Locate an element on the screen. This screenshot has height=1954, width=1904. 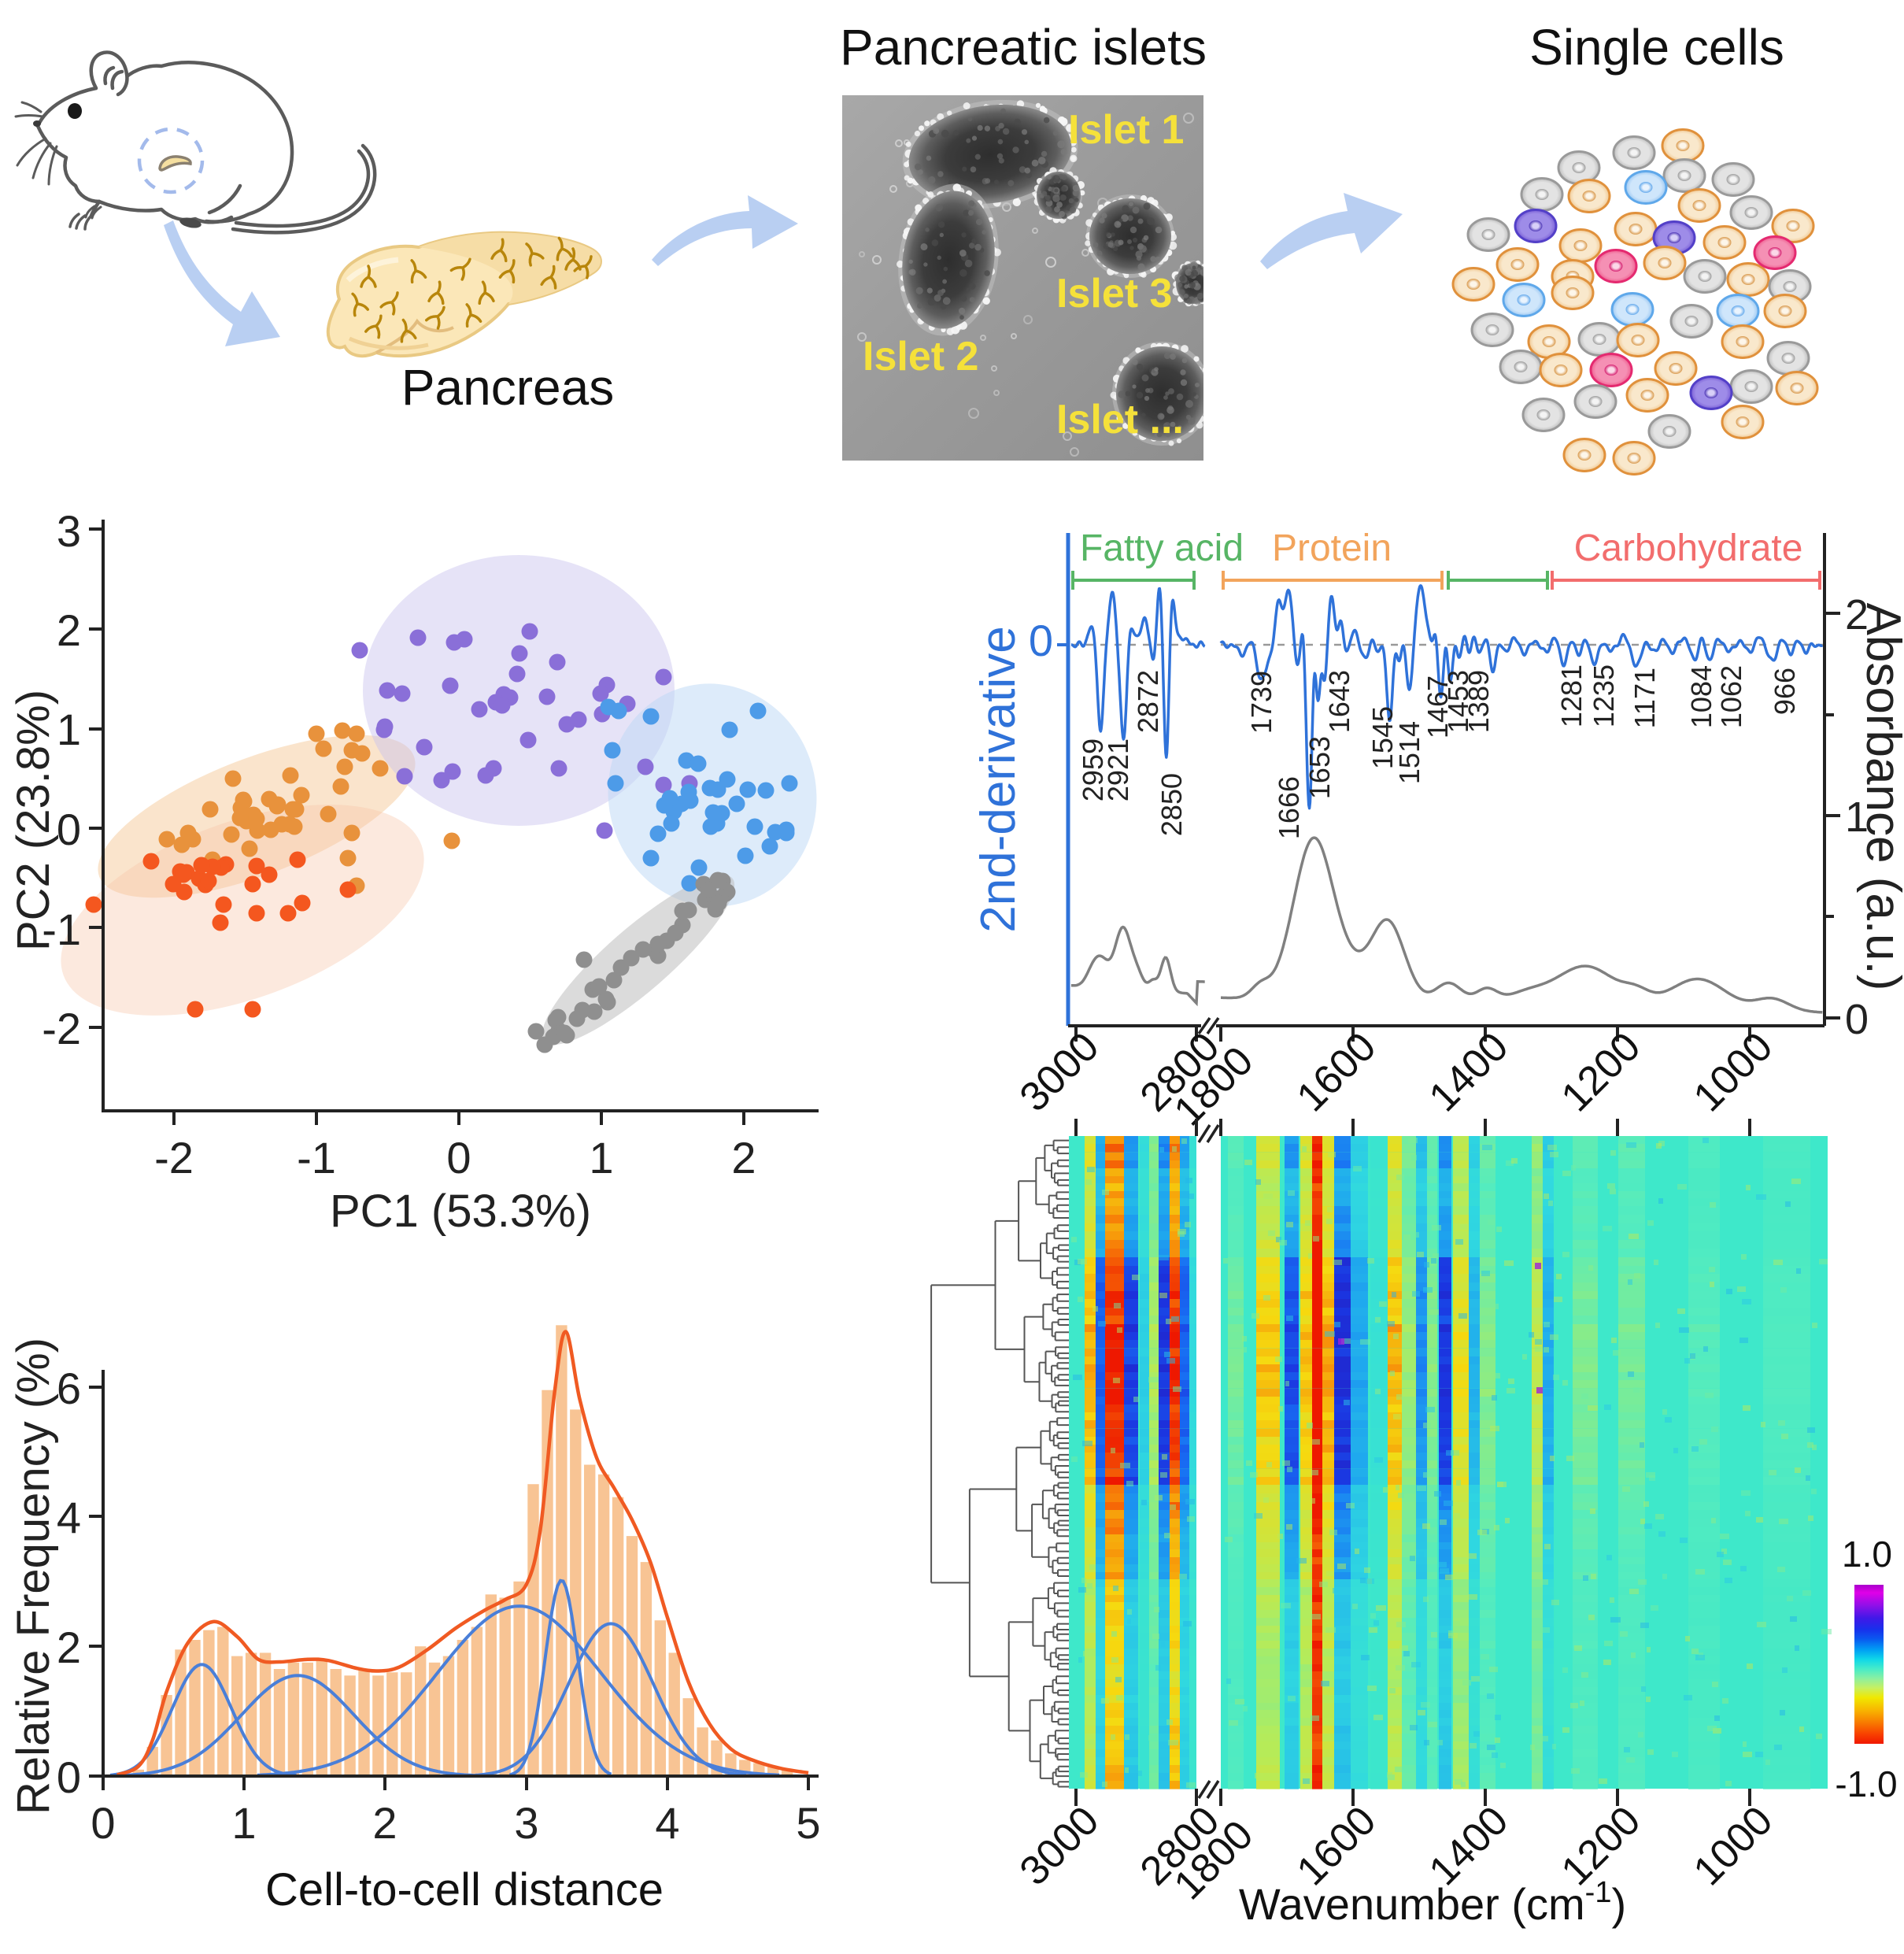
svg-text: Wavenumber (cm-1) is located at coordinates (1432, 1902).